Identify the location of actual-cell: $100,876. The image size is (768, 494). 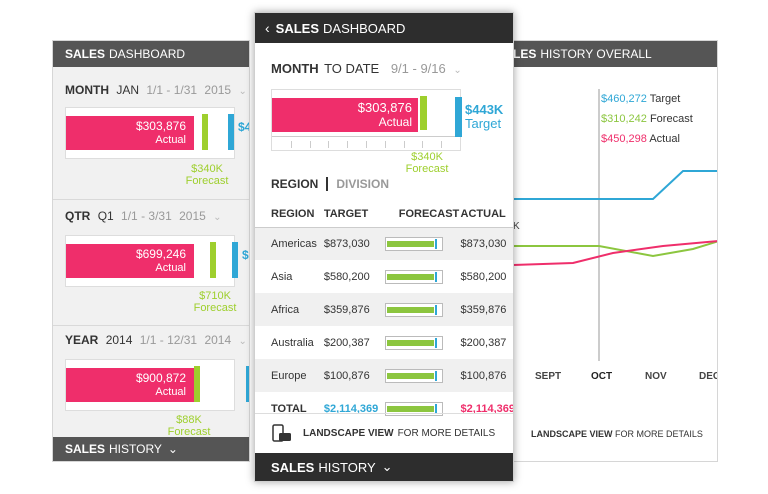
(486, 375).